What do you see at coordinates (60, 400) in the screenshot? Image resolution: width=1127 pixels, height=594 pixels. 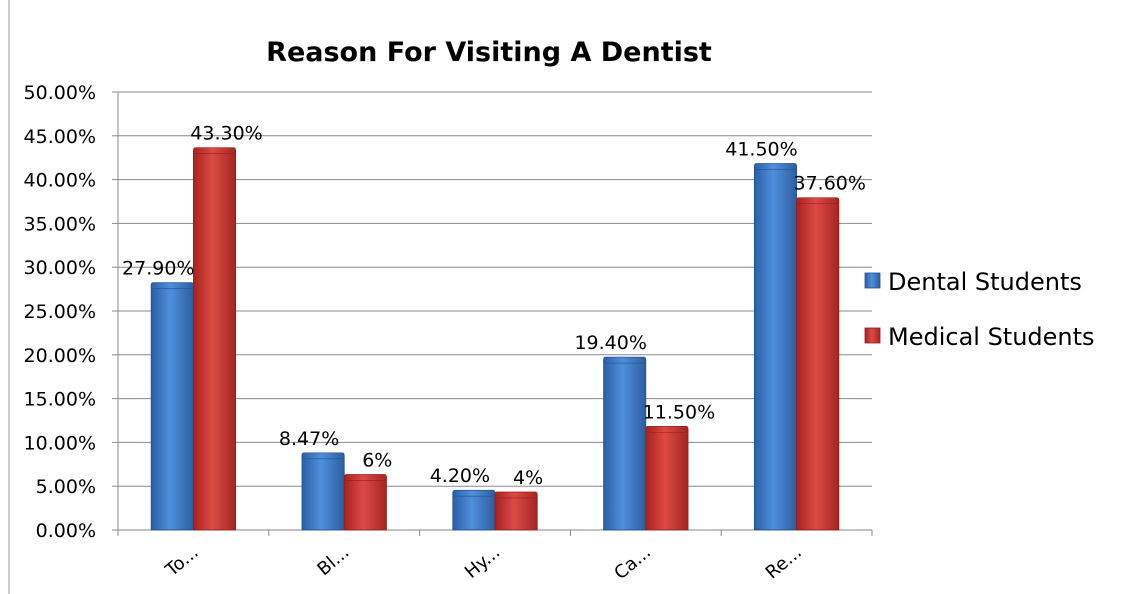 I see `y-tick-label: 15.00%` at bounding box center [60, 400].